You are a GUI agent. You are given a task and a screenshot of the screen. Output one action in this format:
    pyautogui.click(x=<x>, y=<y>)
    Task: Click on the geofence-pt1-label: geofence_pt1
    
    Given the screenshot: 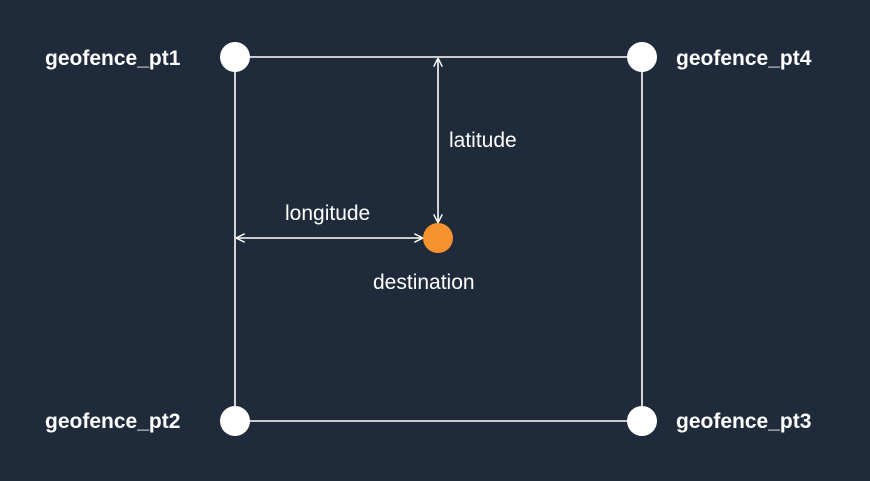 What is the action you would take?
    pyautogui.click(x=113, y=58)
    